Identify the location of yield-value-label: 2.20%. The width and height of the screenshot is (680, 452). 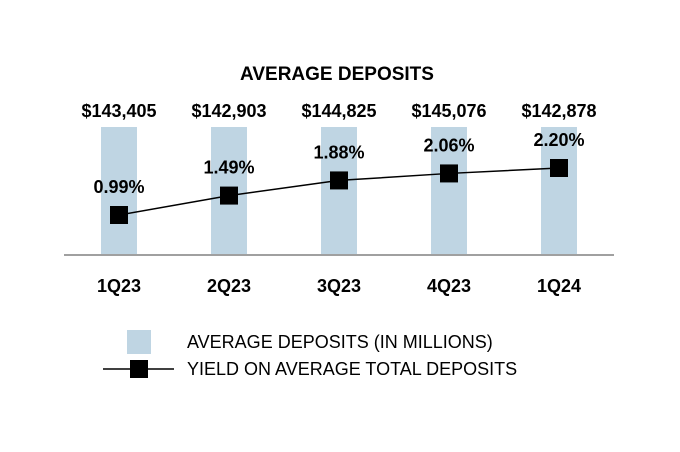
(558, 140).